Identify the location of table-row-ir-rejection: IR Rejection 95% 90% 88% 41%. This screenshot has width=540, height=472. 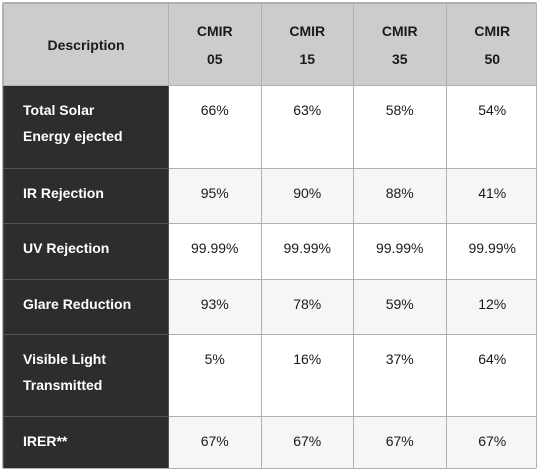
(269, 196).